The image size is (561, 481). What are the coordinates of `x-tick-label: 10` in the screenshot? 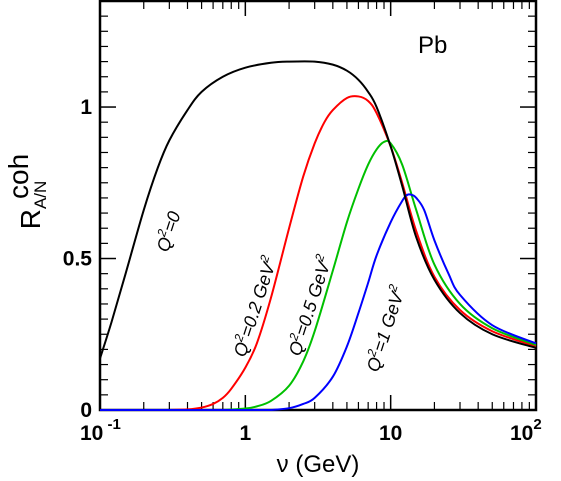 It's located at (390, 433).